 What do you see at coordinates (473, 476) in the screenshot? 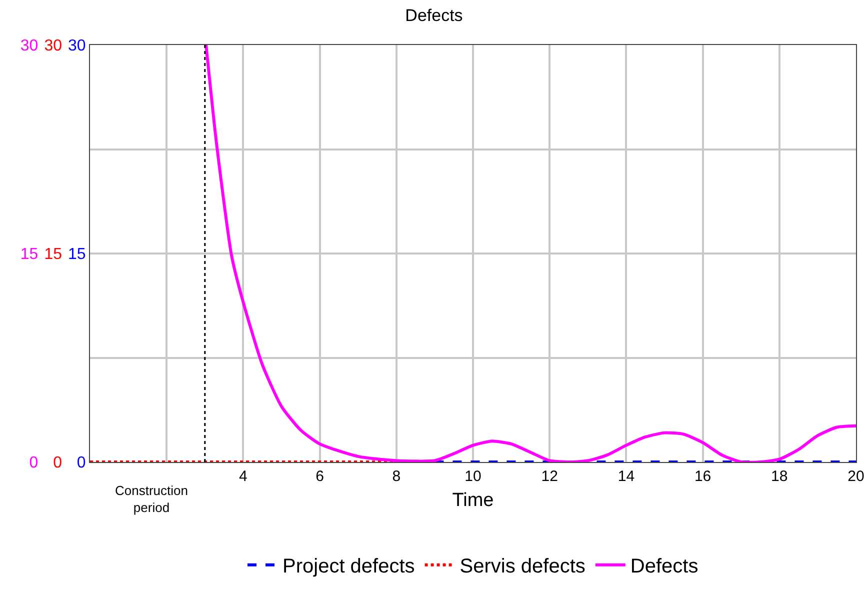
I see `x-tick-label: 10` at bounding box center [473, 476].